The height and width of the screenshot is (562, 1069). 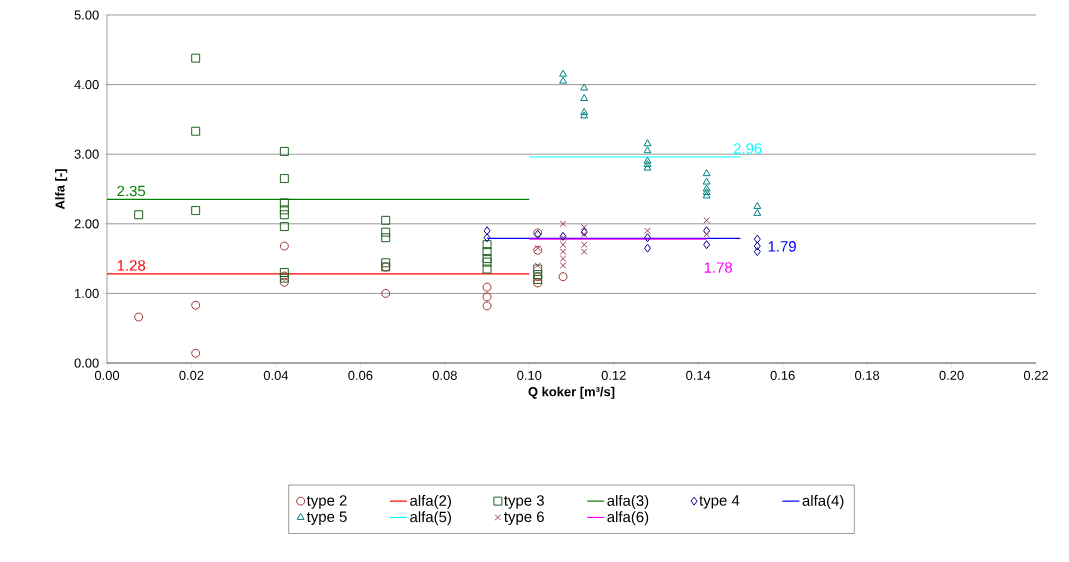 I want to click on x-tick-label: 0.02, so click(x=191, y=375).